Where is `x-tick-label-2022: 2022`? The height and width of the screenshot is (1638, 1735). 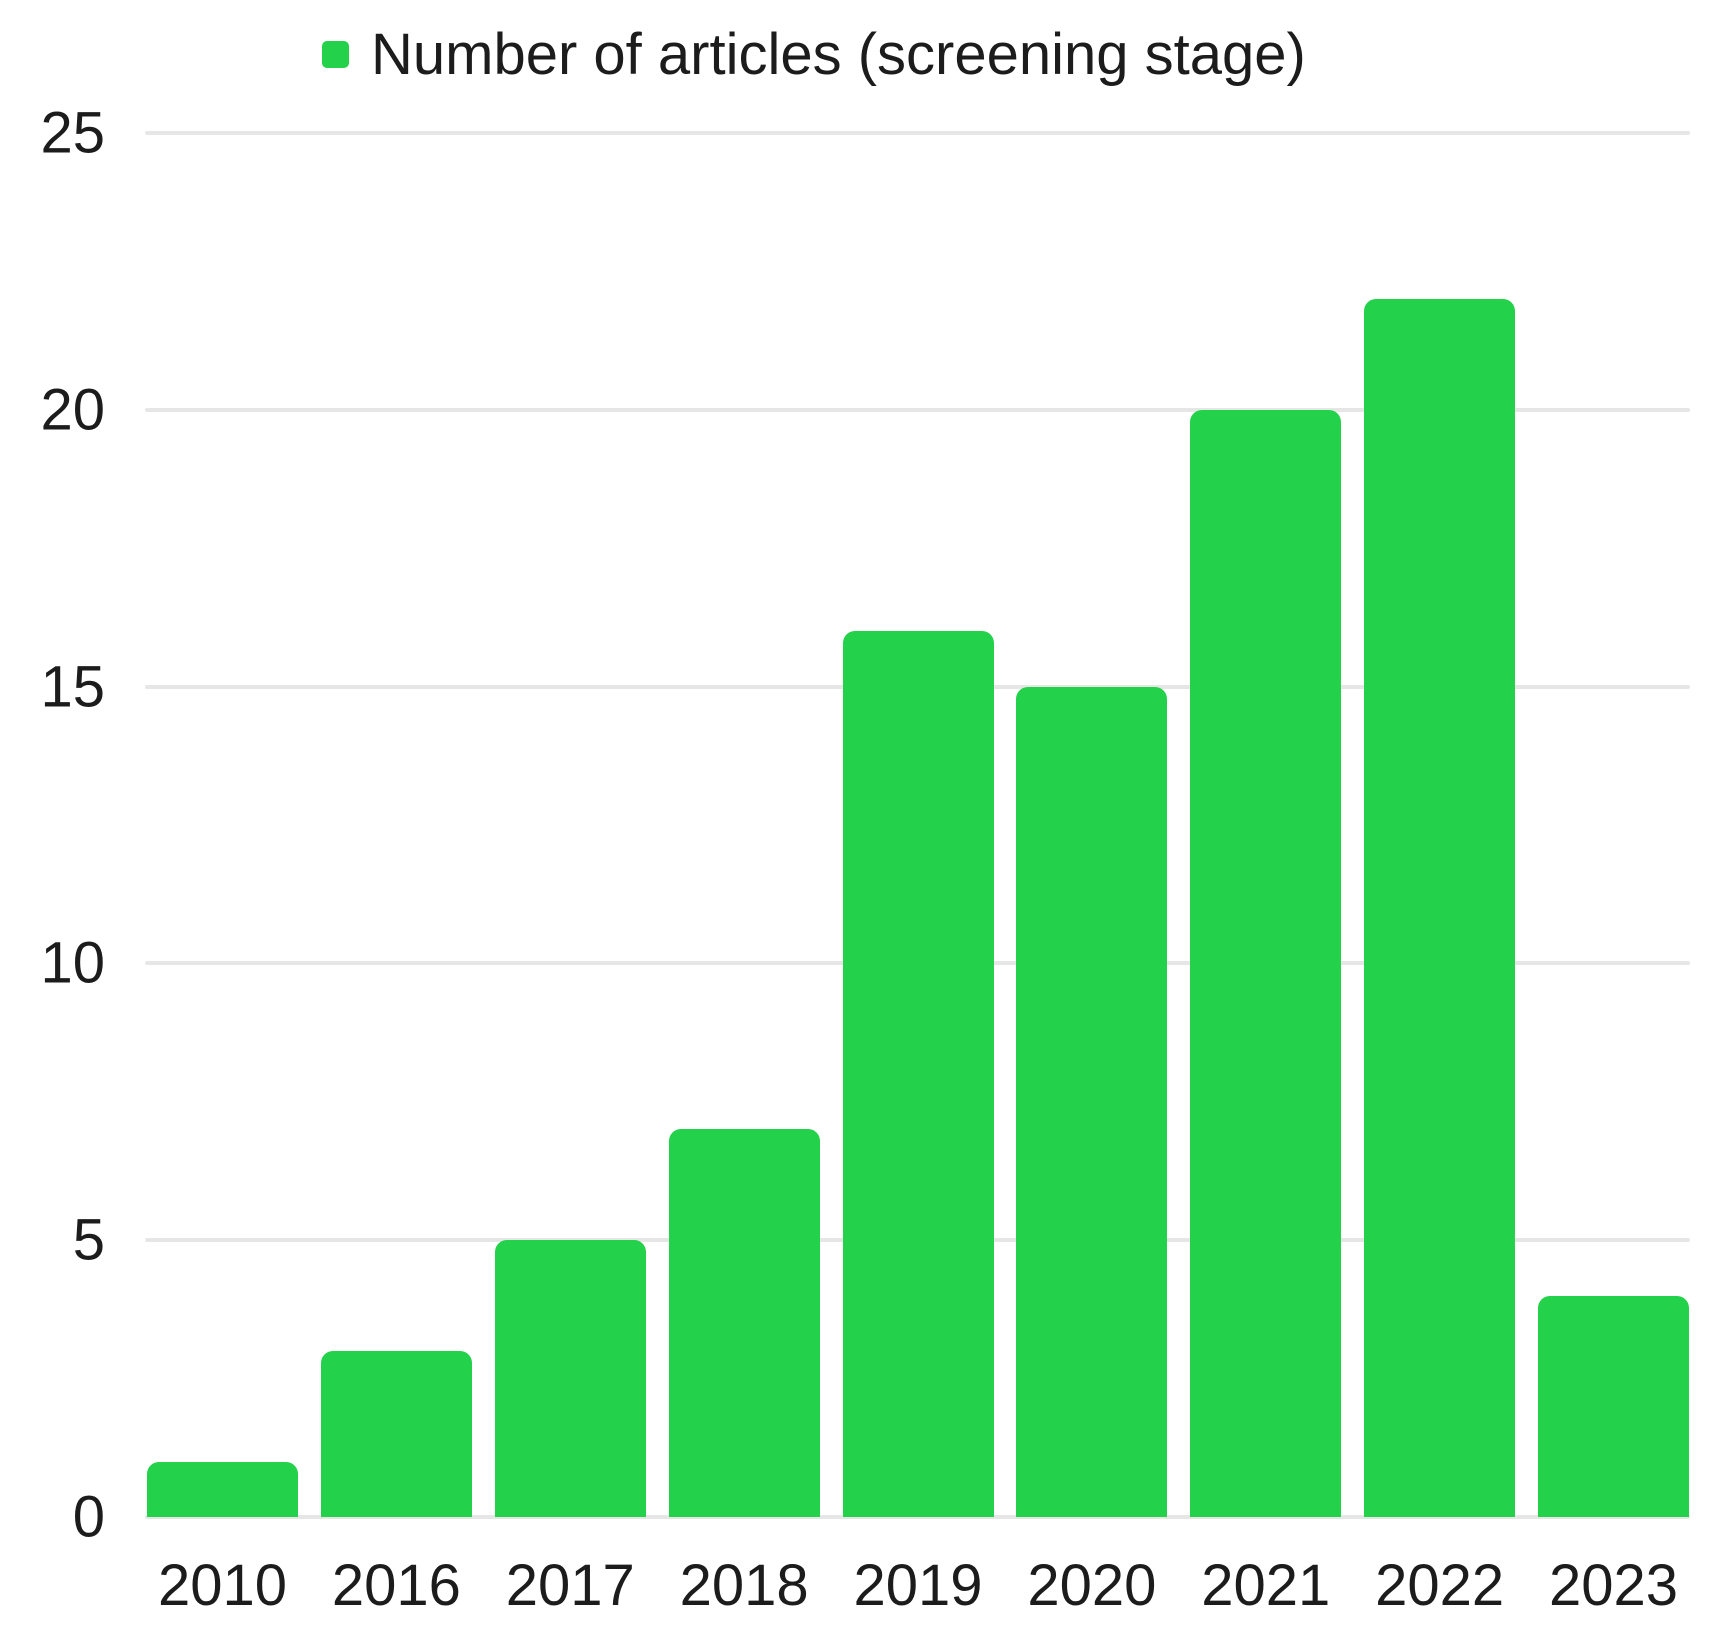
x-tick-label-2022: 2022 is located at coordinates (1440, 1585).